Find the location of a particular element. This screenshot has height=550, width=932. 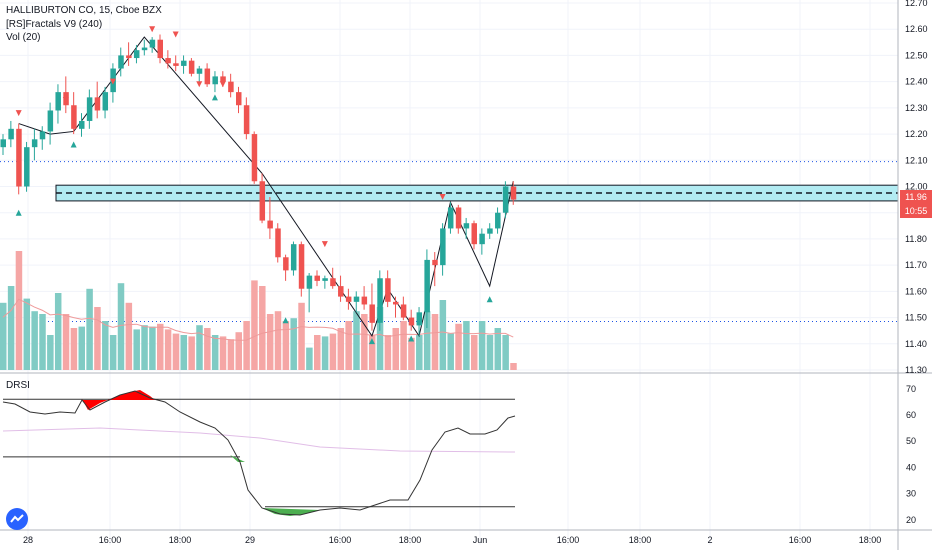

volume-legend: Vol (20) is located at coordinates (23, 37).